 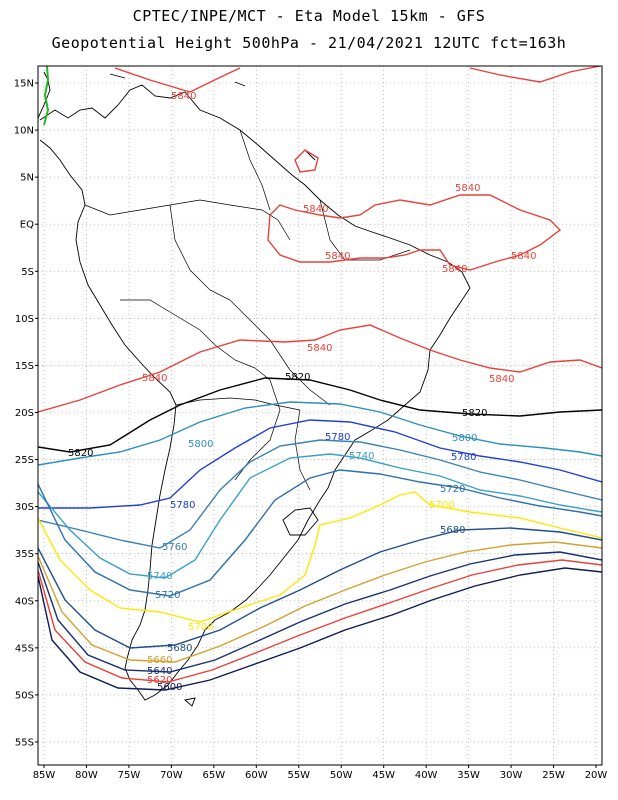 What do you see at coordinates (441, 505) in the screenshot?
I see `label-5700-a: 5700` at bounding box center [441, 505].